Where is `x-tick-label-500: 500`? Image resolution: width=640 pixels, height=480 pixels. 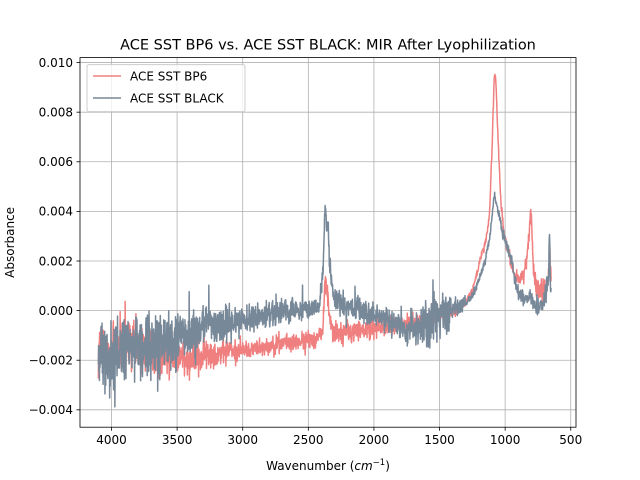
x-tick-label-500: 500 is located at coordinates (570, 440).